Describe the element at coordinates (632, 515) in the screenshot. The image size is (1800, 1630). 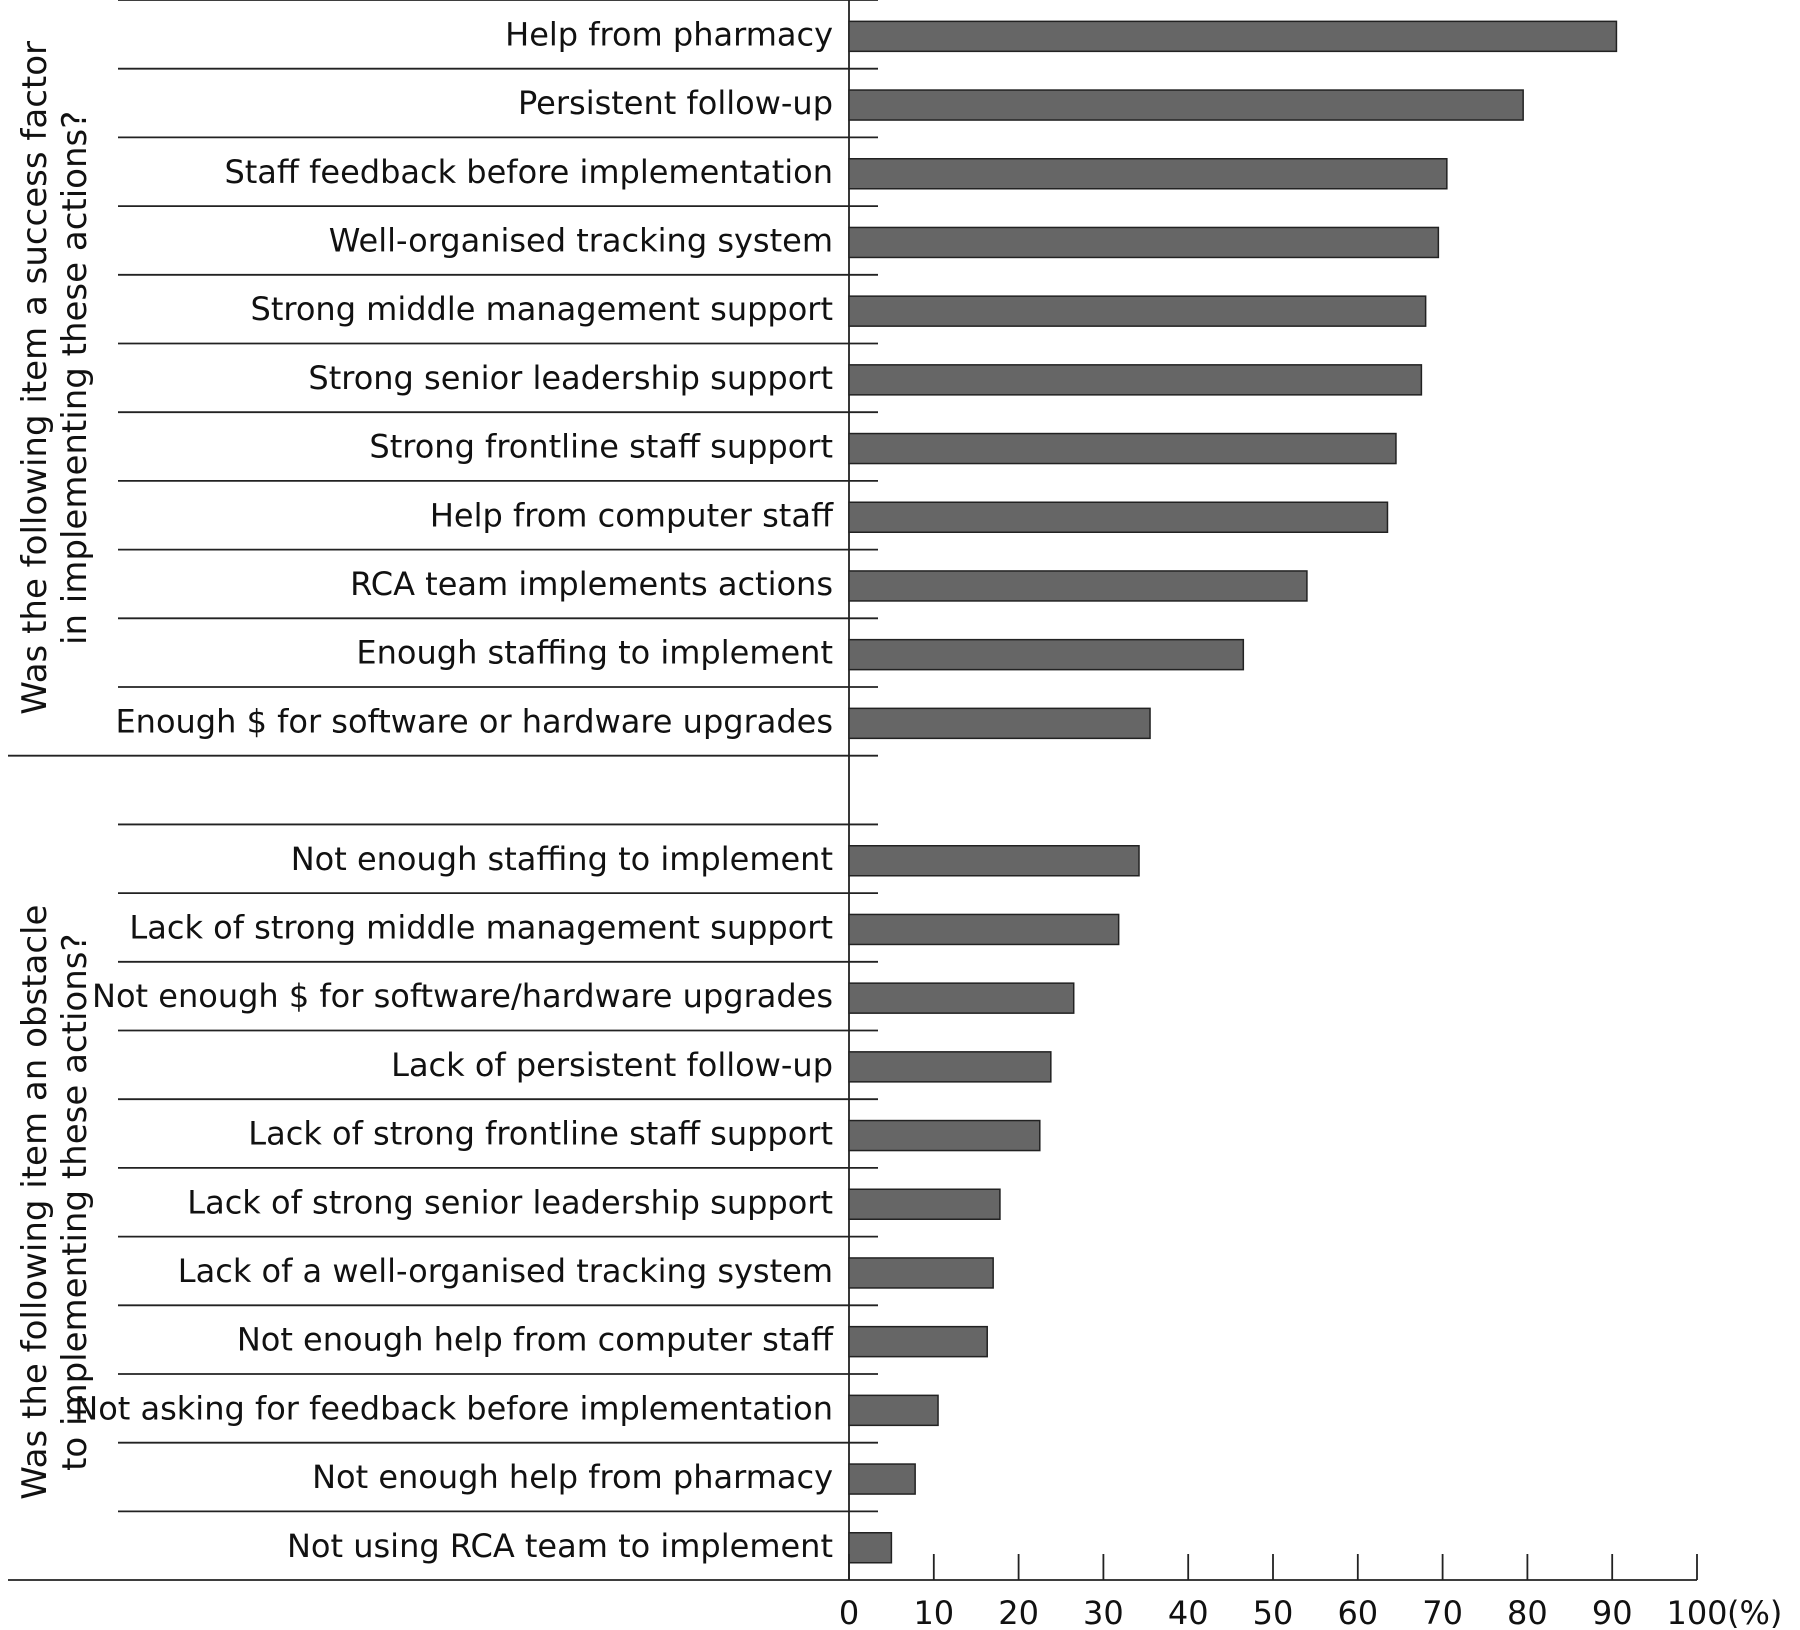
I see `category-label: Help from computer staff` at that location.